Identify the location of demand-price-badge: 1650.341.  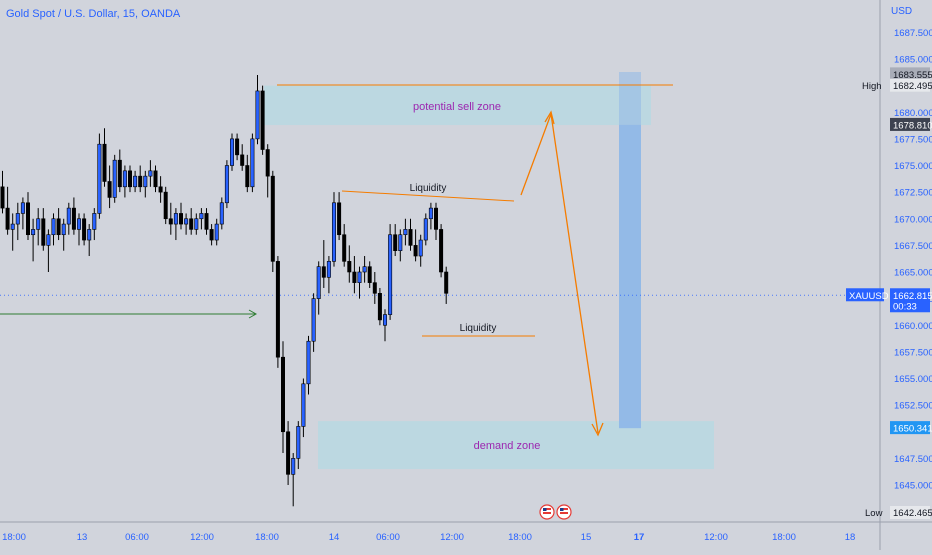
(912, 429).